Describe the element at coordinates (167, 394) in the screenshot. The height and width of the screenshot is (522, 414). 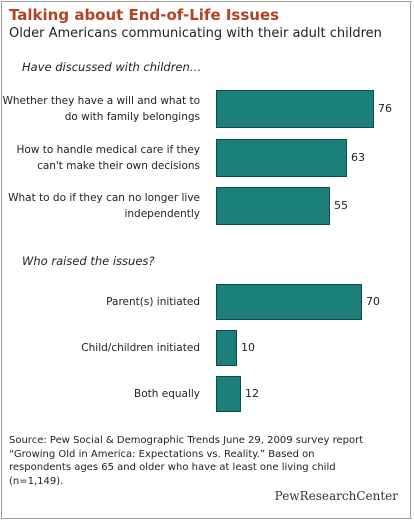
I see `category-label: Both equally` at that location.